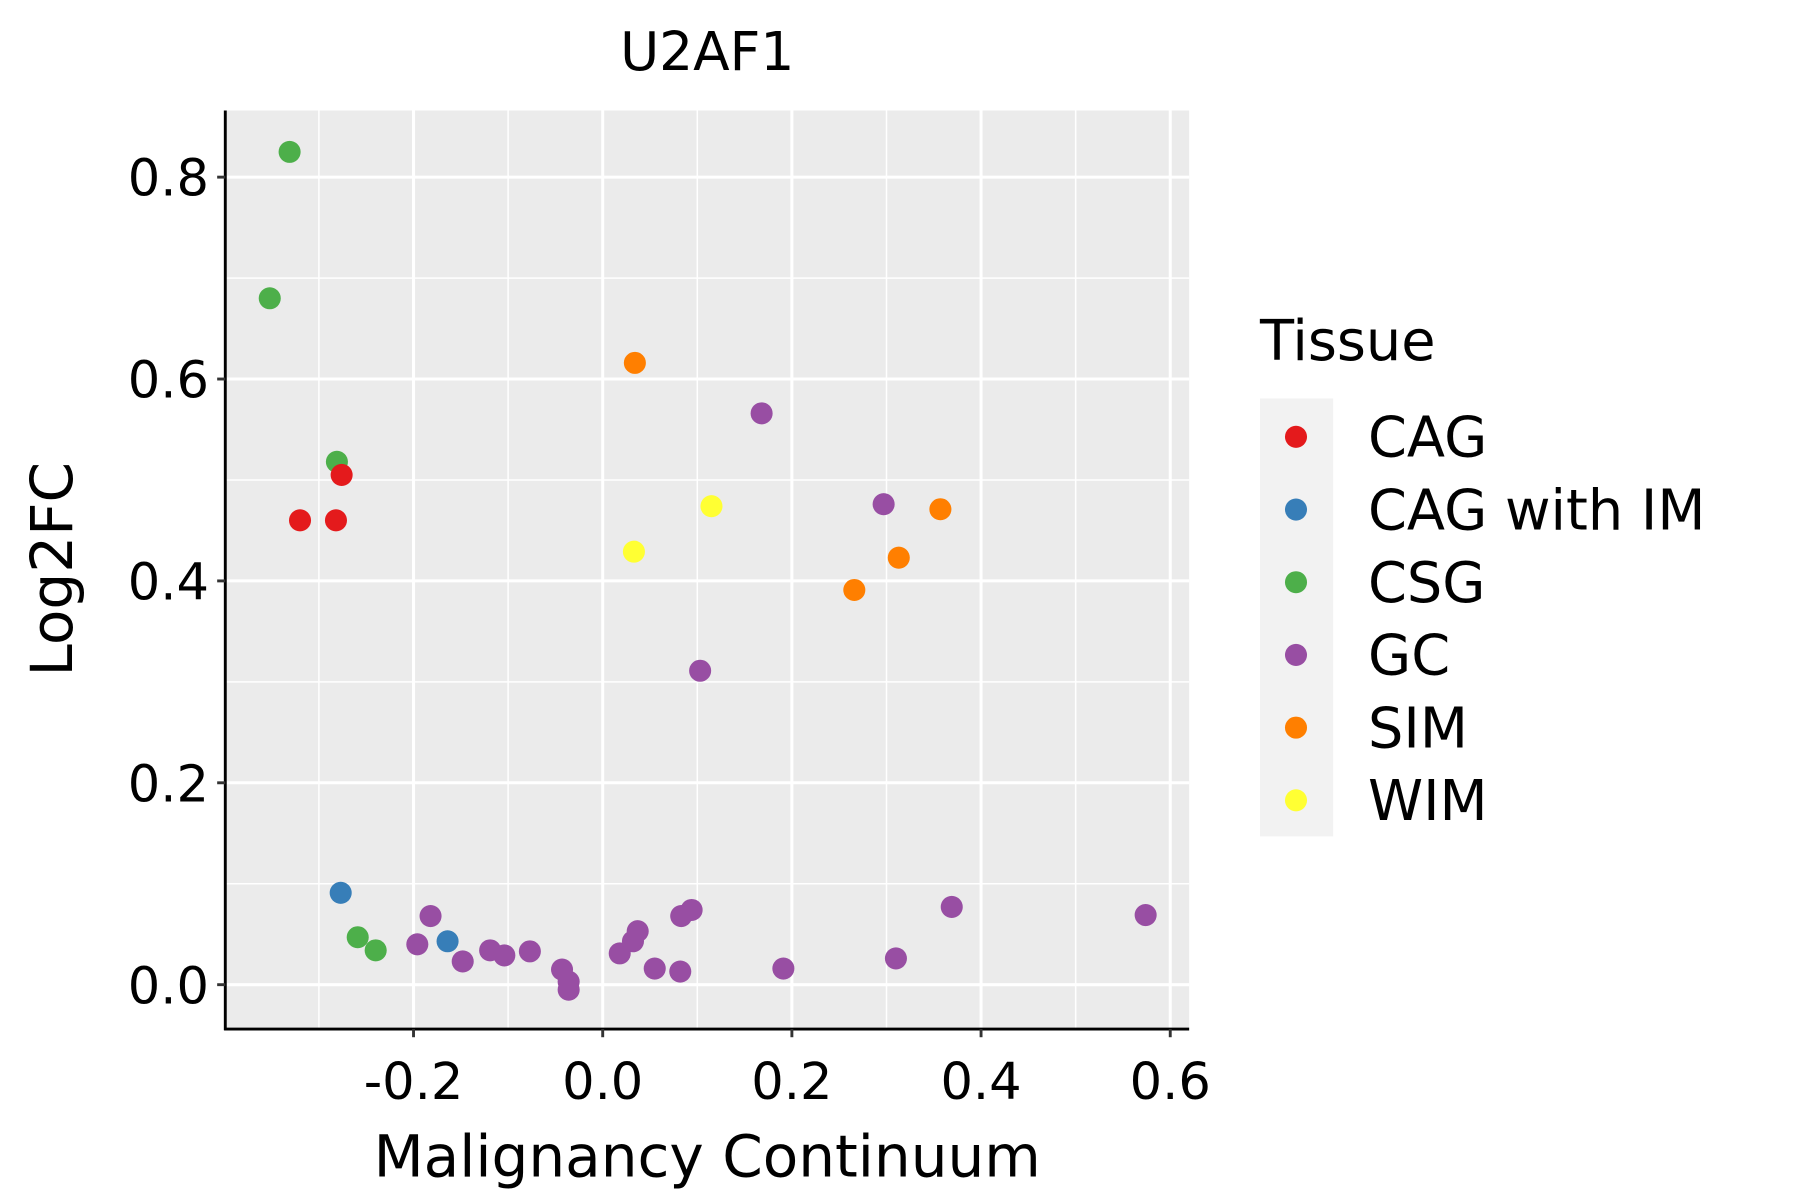 The width and height of the screenshot is (1800, 1200). Describe the element at coordinates (707, 1157) in the screenshot. I see `x-axis-title: Malignancy Continuum` at that location.